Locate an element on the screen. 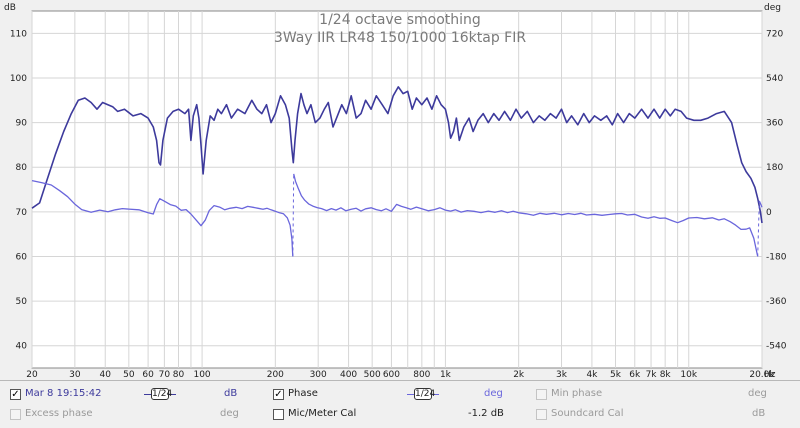 The image size is (800, 428). x-tick-label: 200 is located at coordinates (275, 375).